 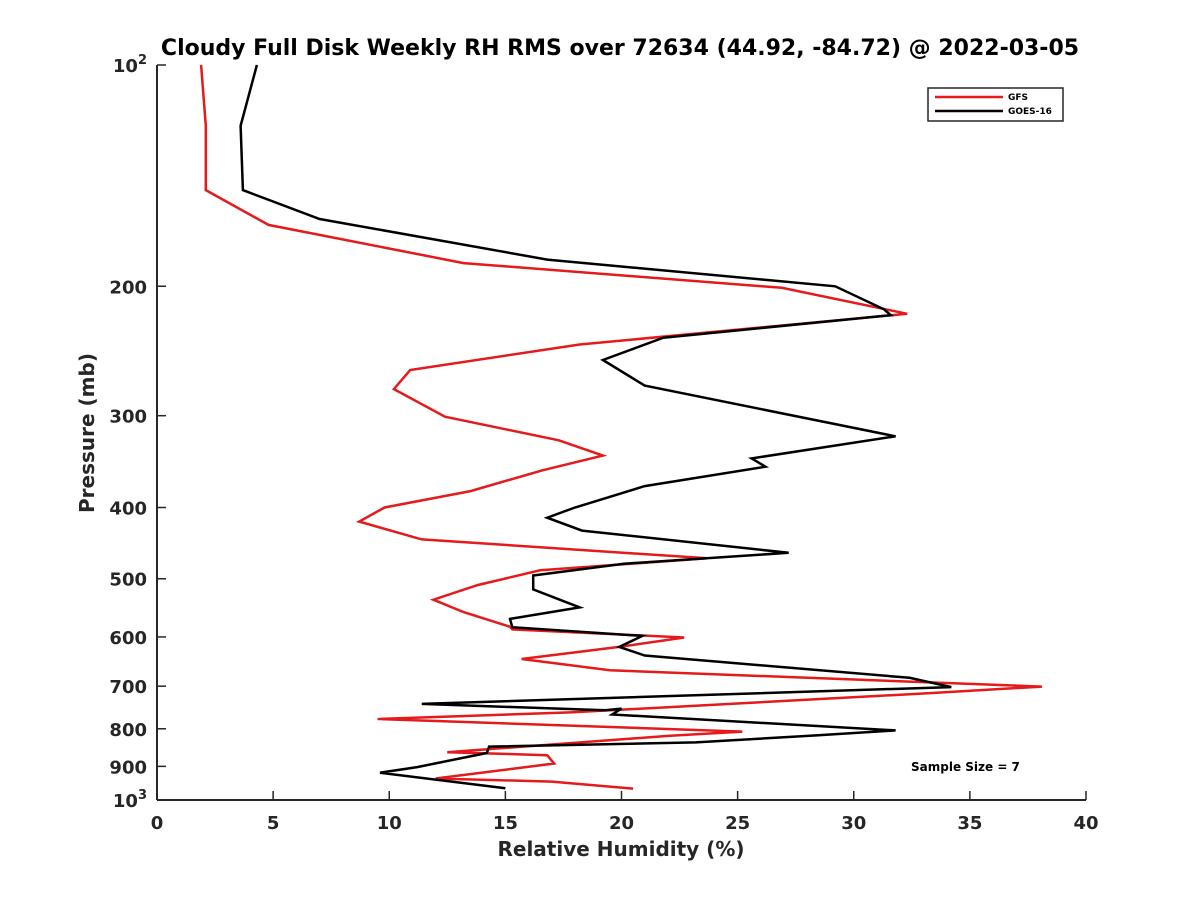 I want to click on legend-box, so click(x=995, y=104).